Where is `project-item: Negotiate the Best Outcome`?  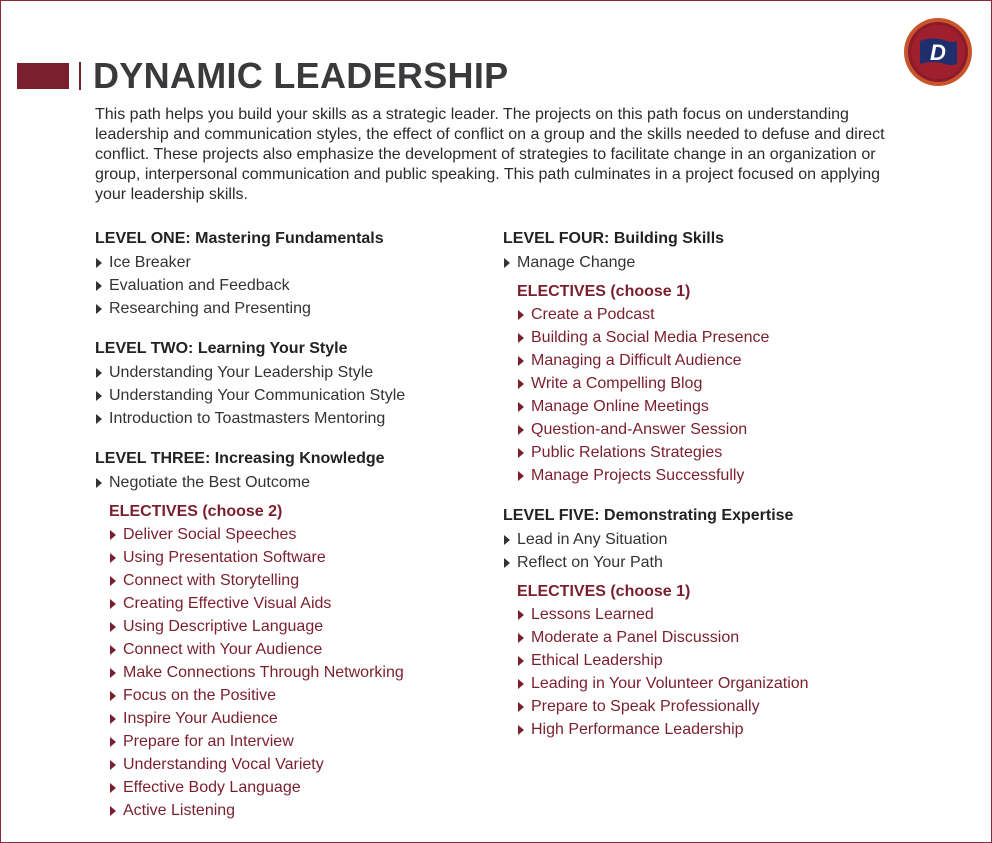 project-item: Negotiate the Best Outcome is located at coordinates (285, 482).